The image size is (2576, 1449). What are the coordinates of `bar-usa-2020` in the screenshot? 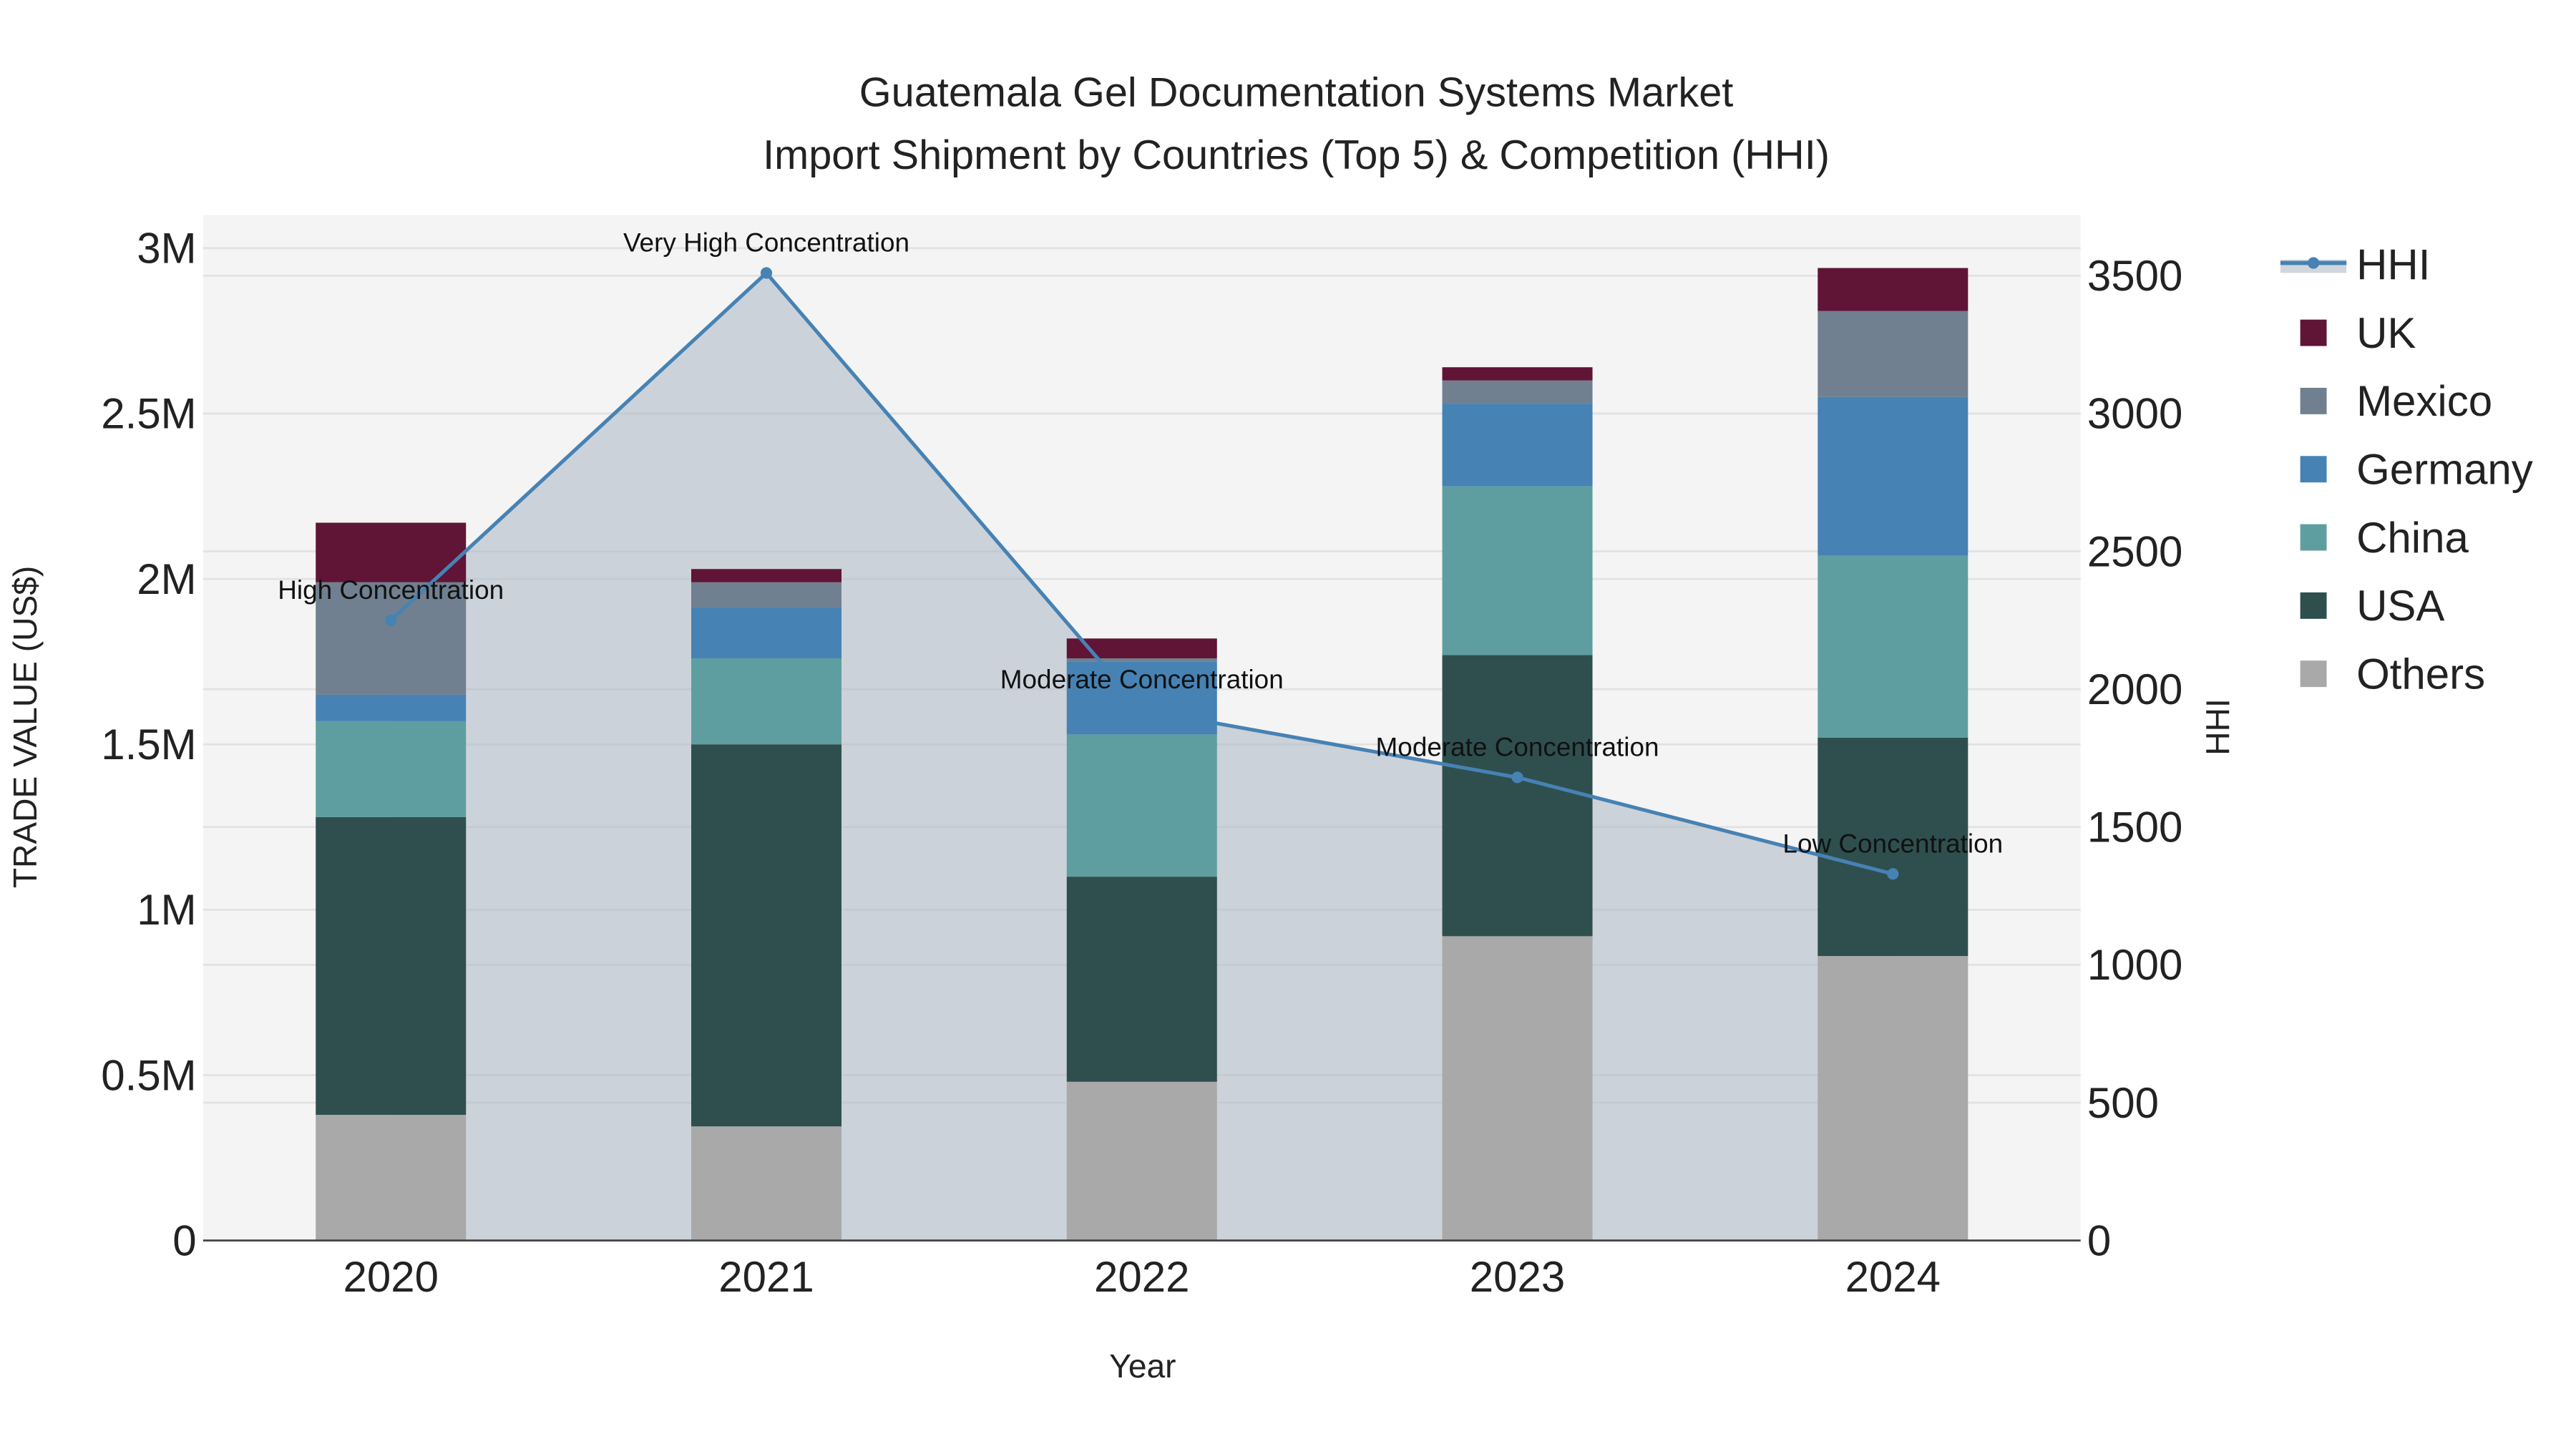 It's located at (391, 965).